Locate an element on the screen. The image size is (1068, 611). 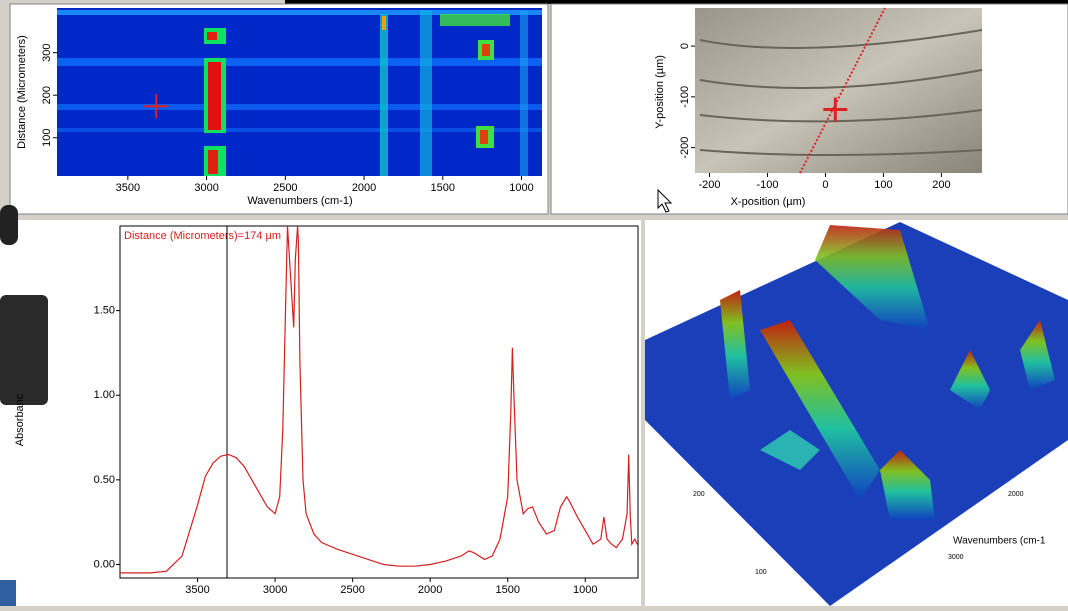
x-tick-label: -200 is located at coordinates (709, 185).